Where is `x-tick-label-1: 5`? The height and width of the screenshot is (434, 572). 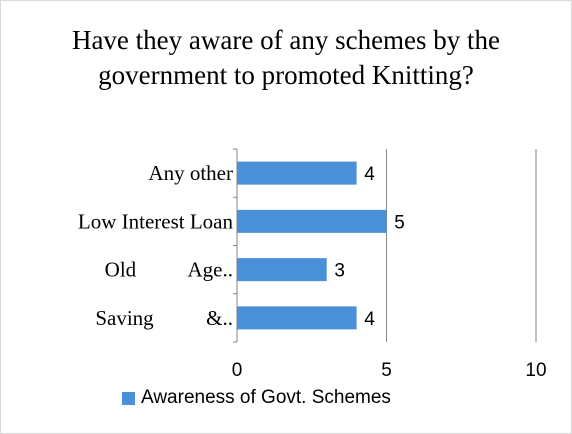
x-tick-label-1: 5 is located at coordinates (386, 370).